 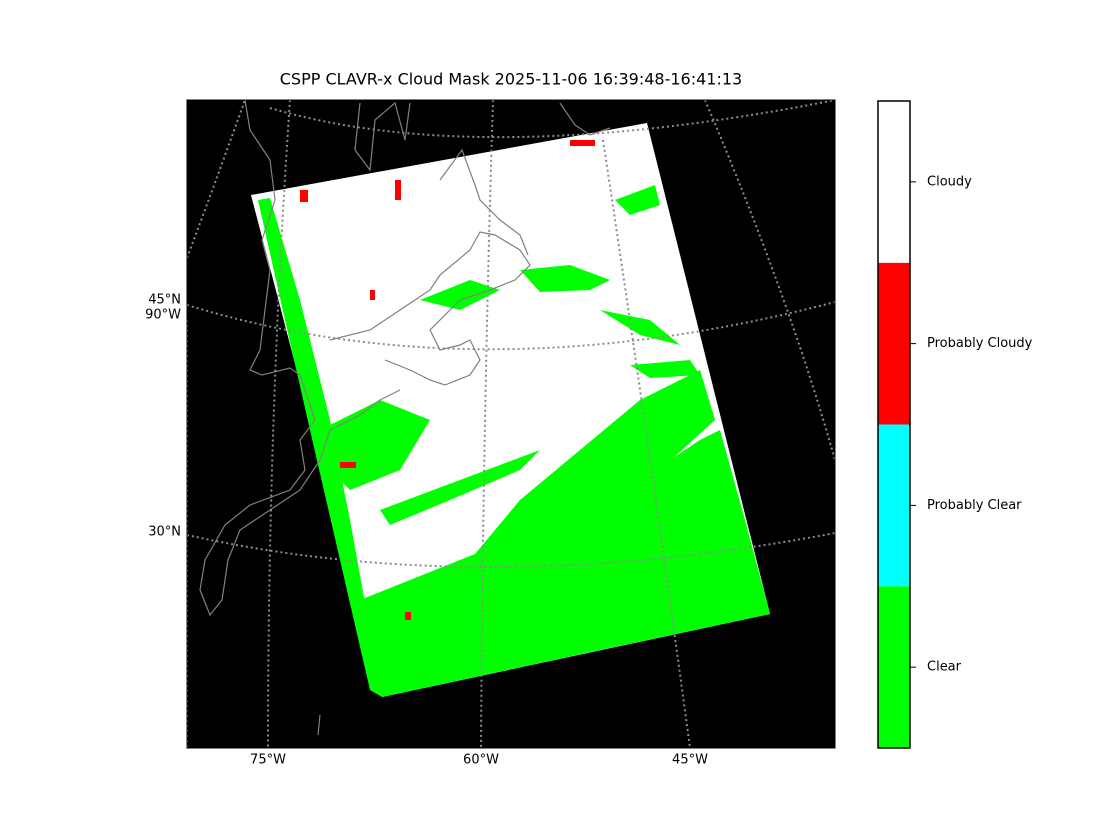 I want to click on colorbar-label: Cloudy, so click(x=949, y=181).